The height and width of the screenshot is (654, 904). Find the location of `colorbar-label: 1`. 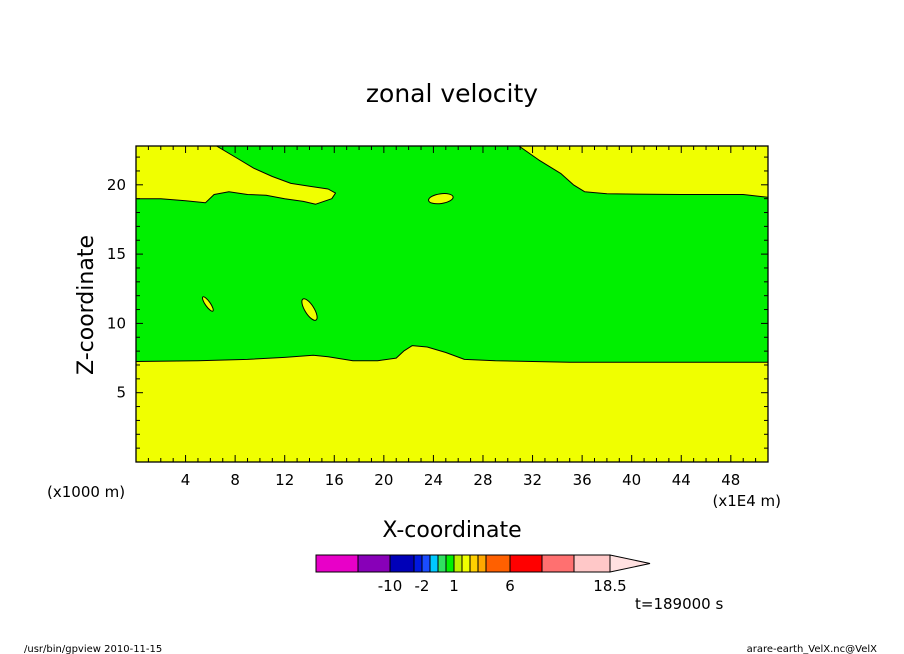

colorbar-label: 1 is located at coordinates (454, 586).